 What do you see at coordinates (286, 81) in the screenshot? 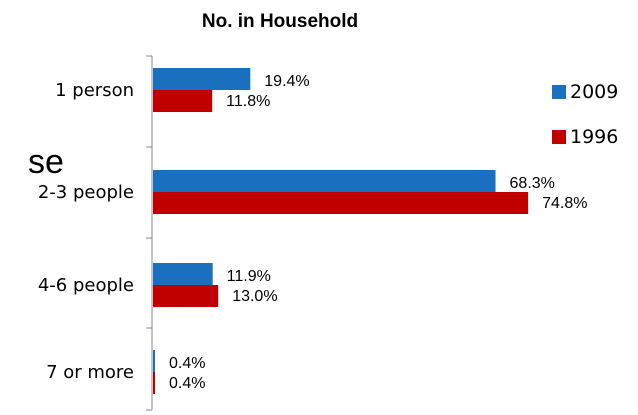
I see `data-label-2009: 19.4%` at bounding box center [286, 81].